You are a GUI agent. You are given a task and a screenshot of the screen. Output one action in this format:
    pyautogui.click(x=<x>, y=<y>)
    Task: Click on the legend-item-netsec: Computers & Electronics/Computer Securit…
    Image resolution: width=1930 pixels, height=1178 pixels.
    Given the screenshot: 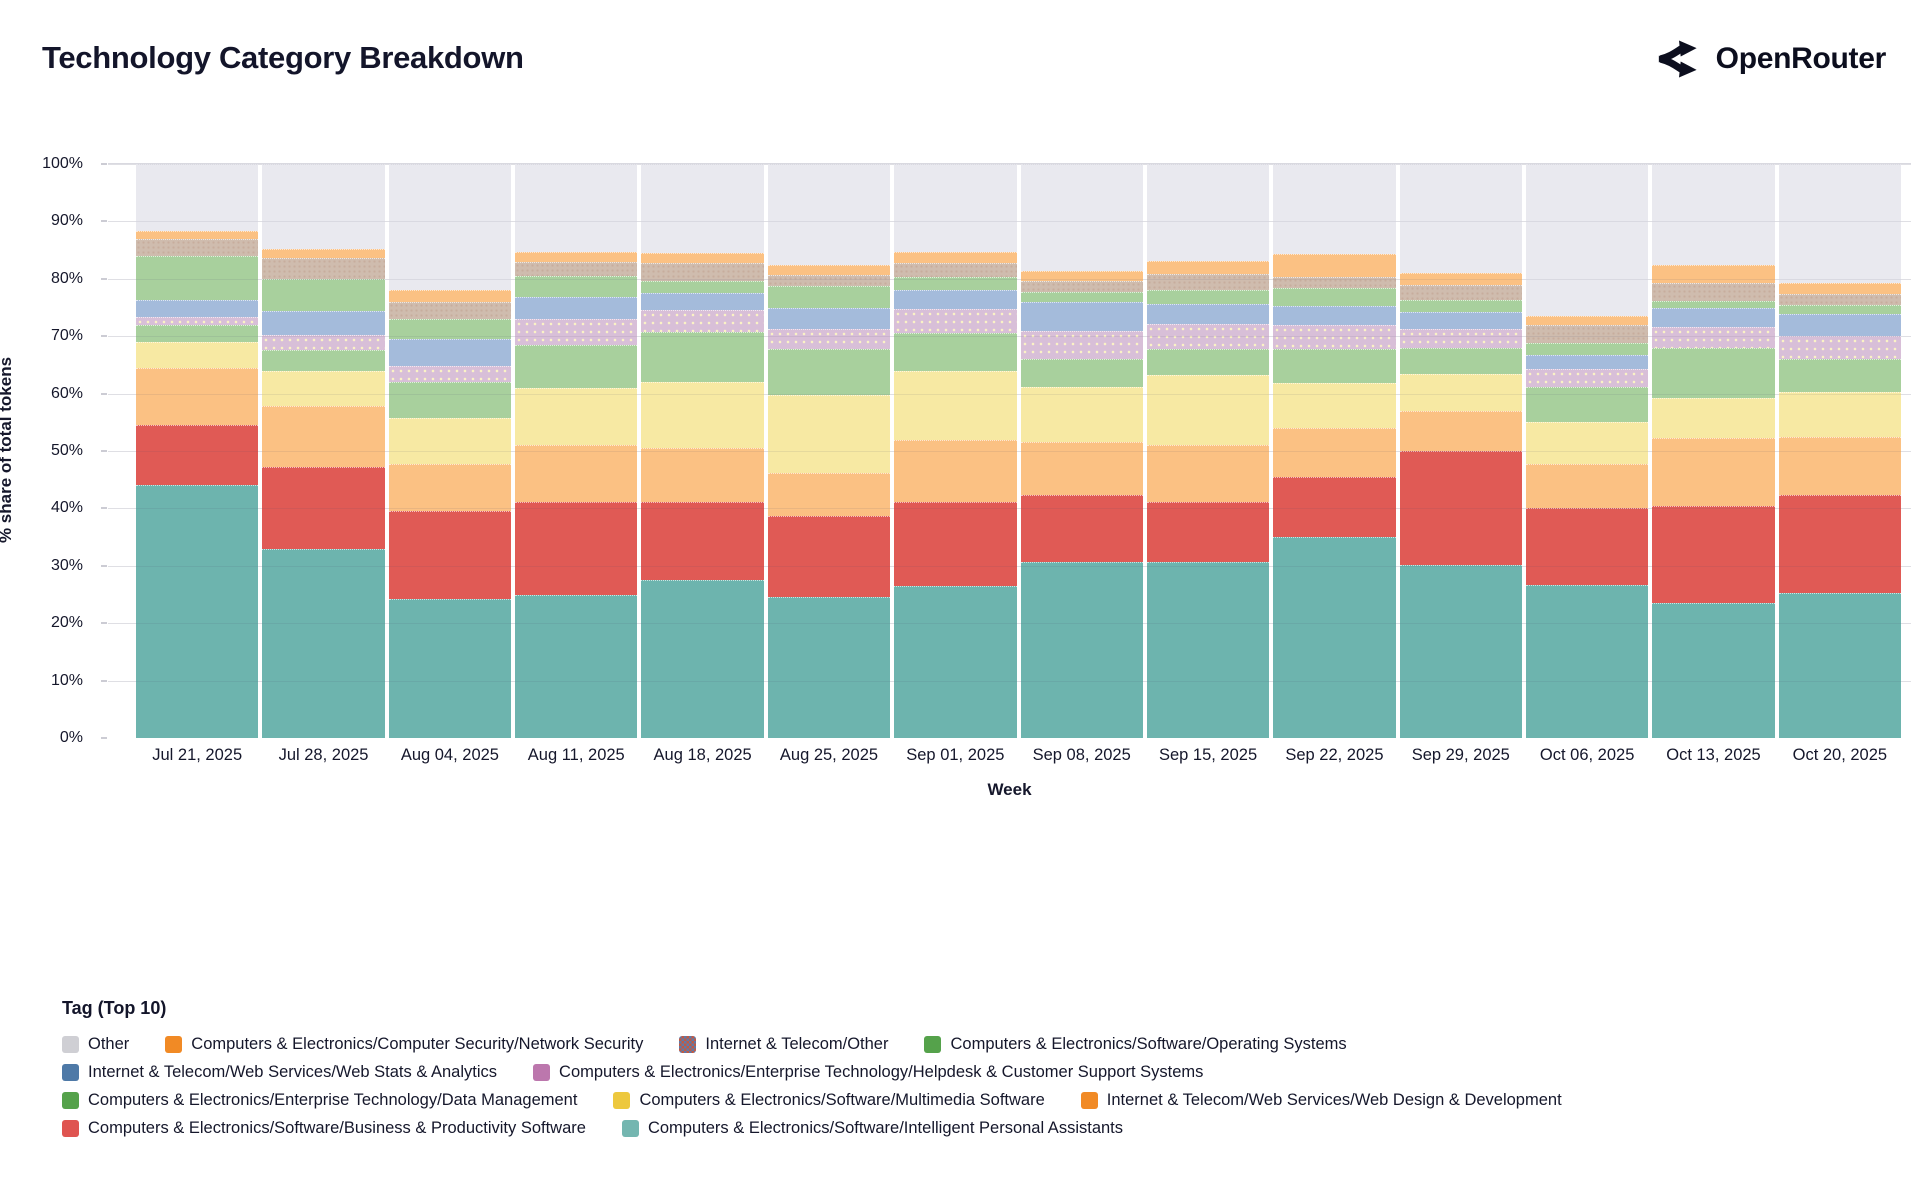 What is the action you would take?
    pyautogui.click(x=404, y=1044)
    